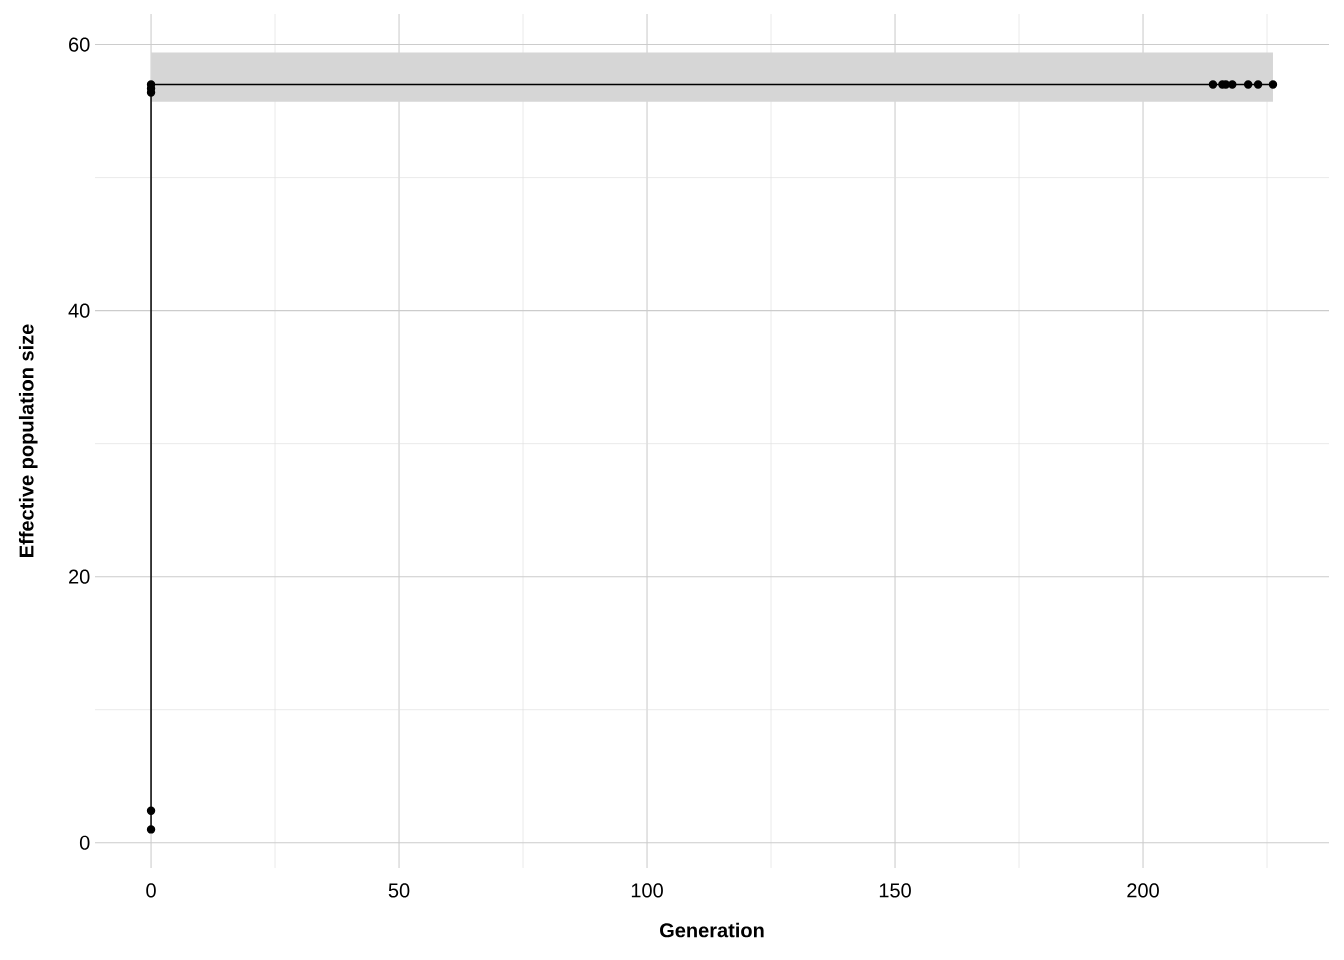 The image size is (1344, 960). What do you see at coordinates (151, 890) in the screenshot?
I see `x-tick-label: 0` at bounding box center [151, 890].